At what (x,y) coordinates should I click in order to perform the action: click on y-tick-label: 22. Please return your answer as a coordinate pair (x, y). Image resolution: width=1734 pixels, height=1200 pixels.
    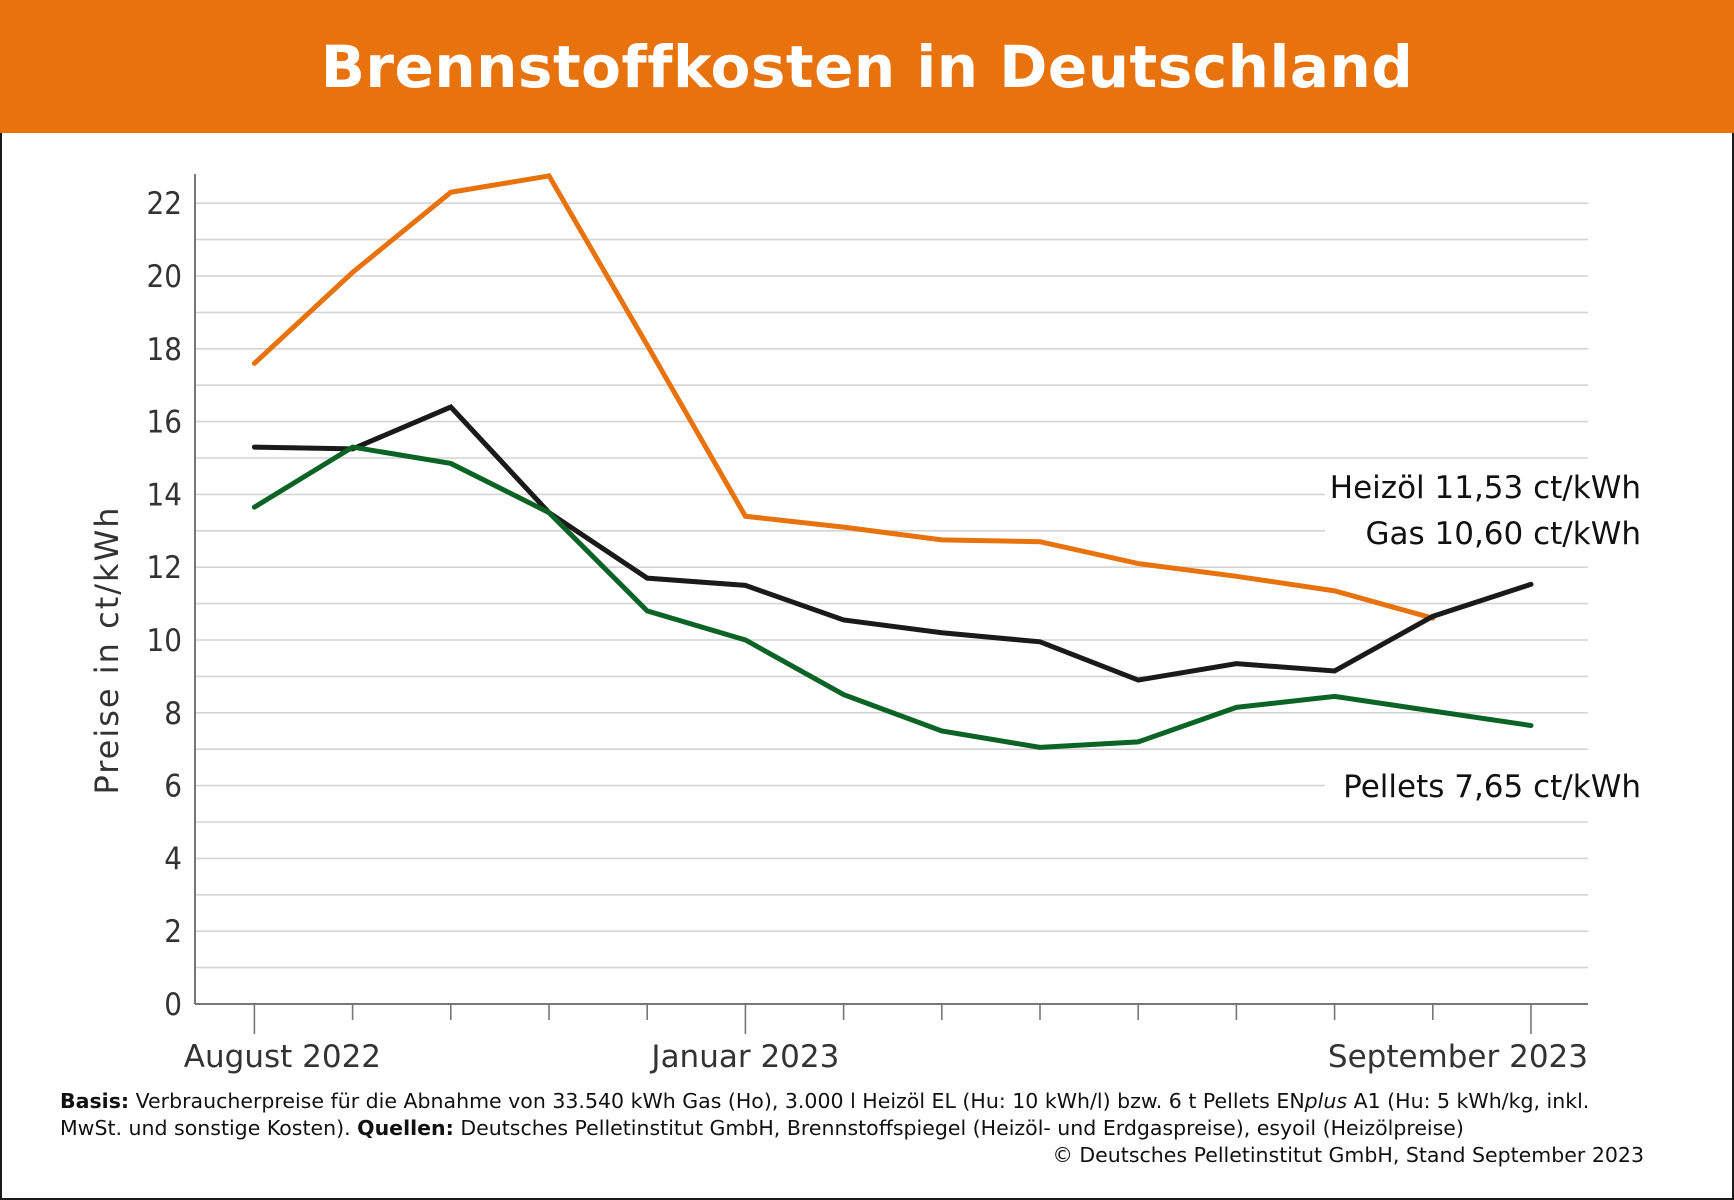
    Looking at the image, I should click on (164, 204).